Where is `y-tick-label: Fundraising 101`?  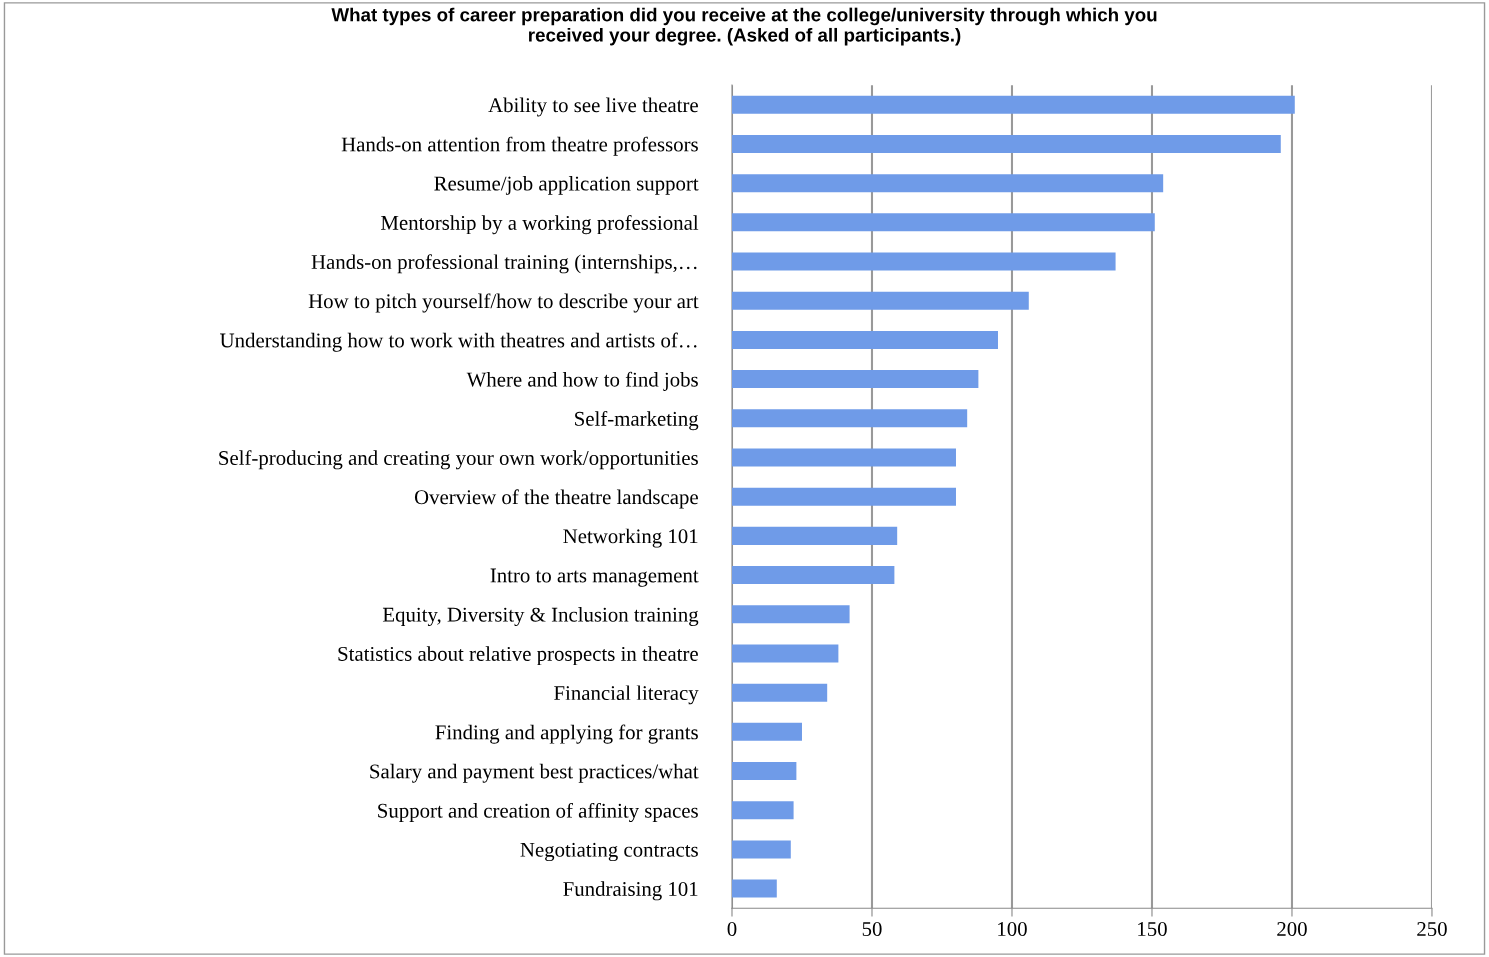 y-tick-label: Fundraising 101 is located at coordinates (630, 891).